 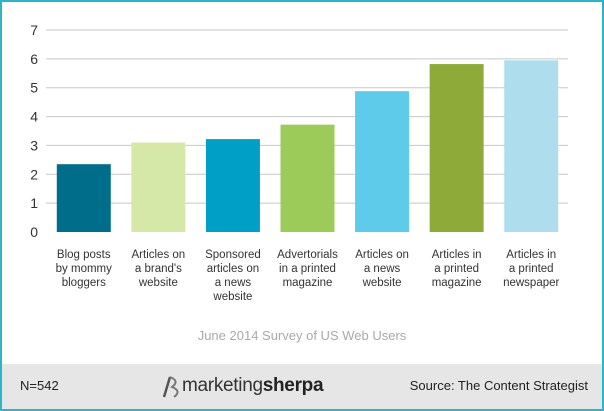 What do you see at coordinates (34, 203) in the screenshot?
I see `y-tick-label-1: 1` at bounding box center [34, 203].